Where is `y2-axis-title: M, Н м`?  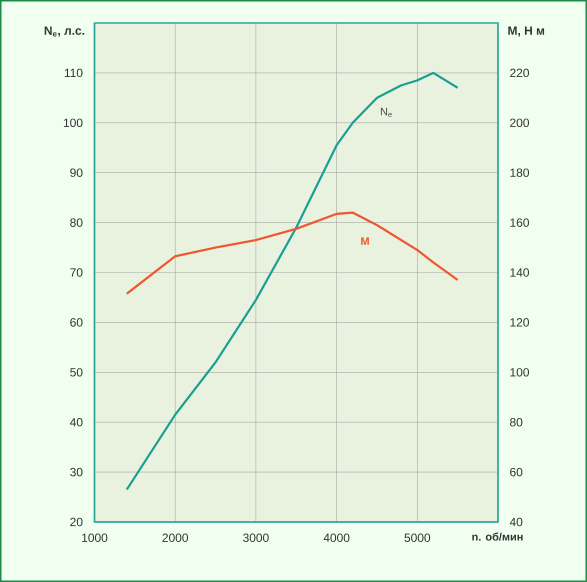 y2-axis-title: M, Н м is located at coordinates (526, 31).